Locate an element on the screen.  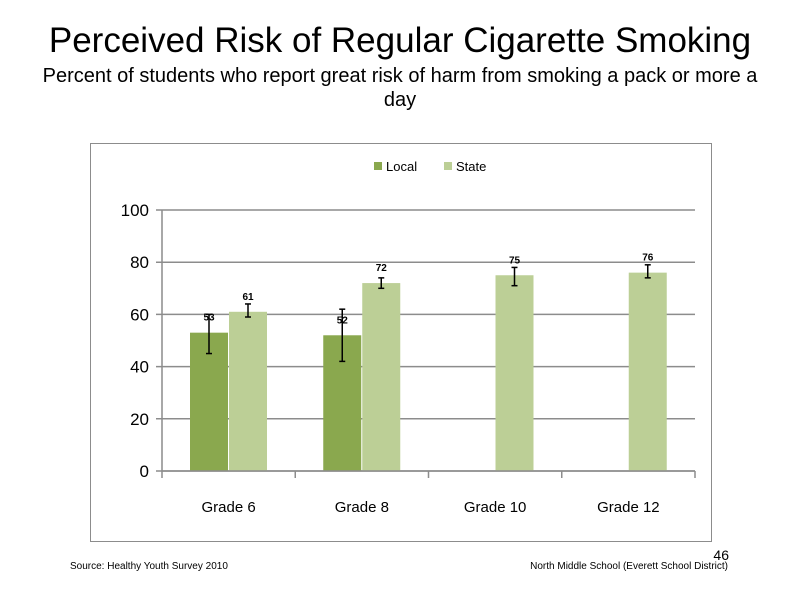
y-tick-label: 60 is located at coordinates (139, 314).